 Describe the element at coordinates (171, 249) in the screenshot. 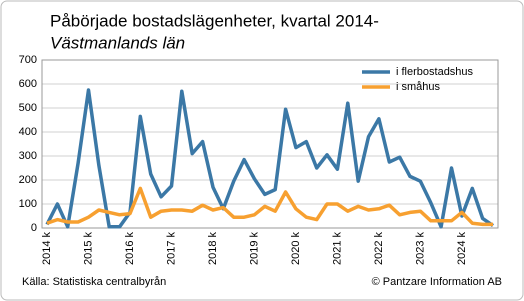

I see `x-tick-label: 2017 k` at that location.